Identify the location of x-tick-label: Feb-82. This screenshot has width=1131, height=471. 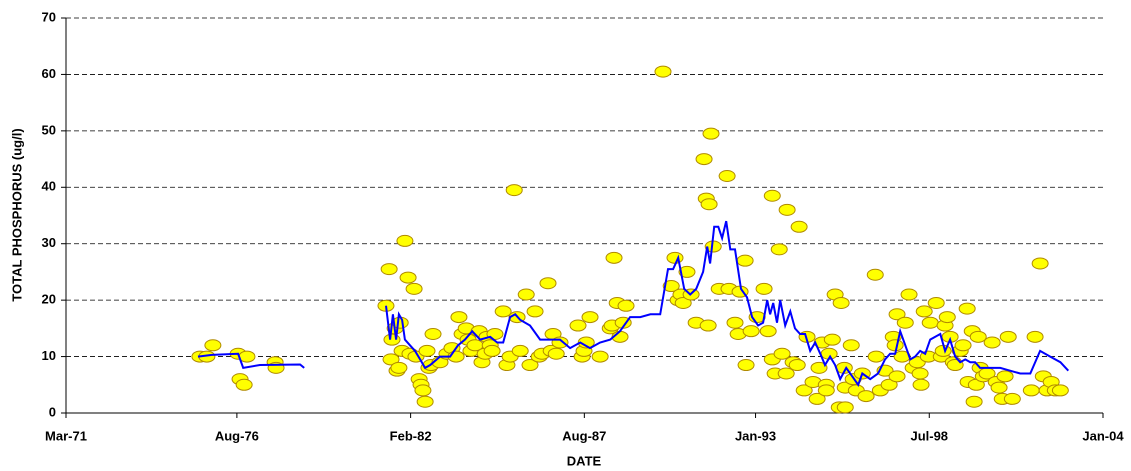
(411, 435).